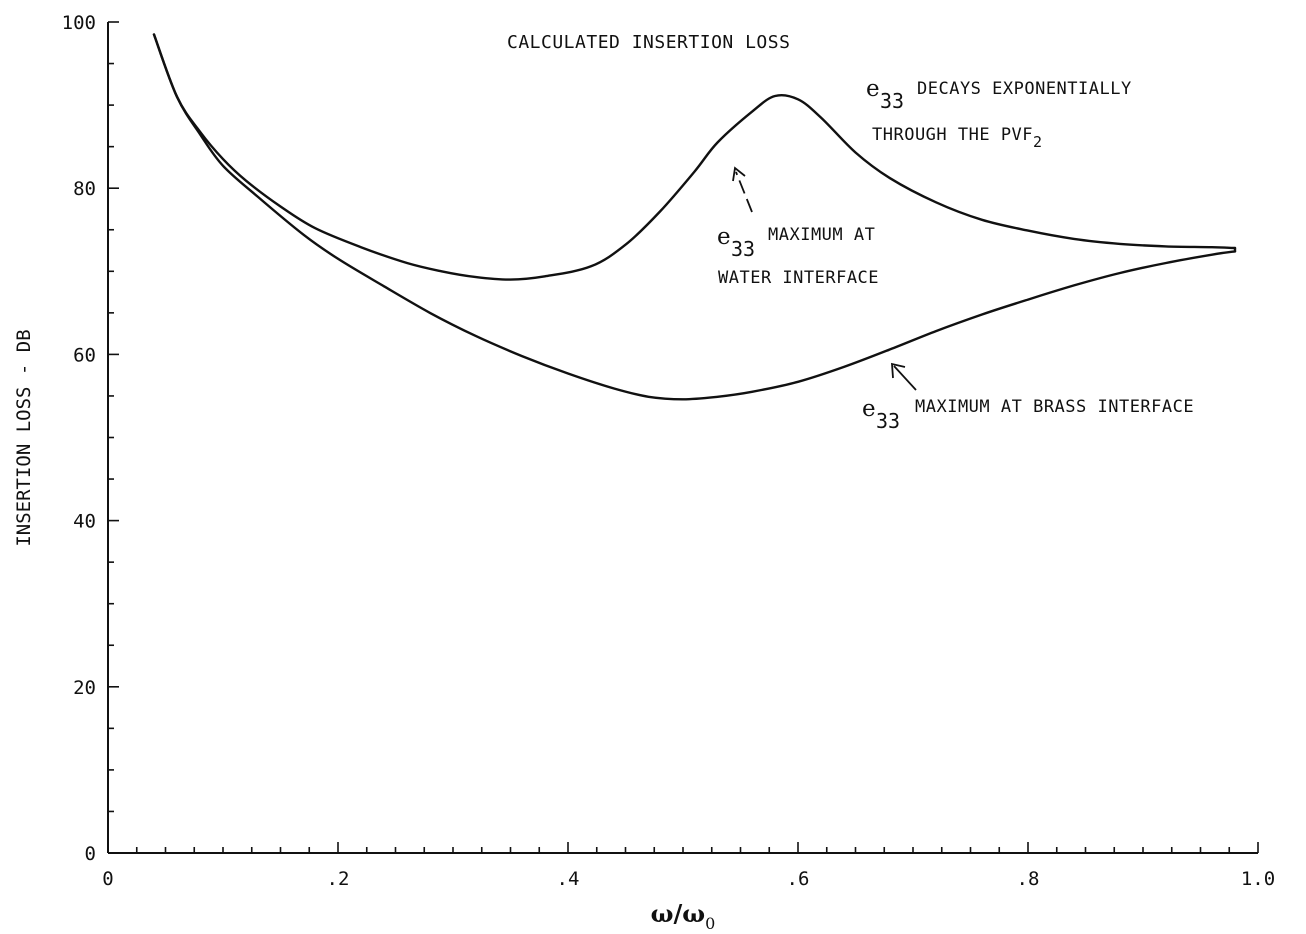 Image resolution: width=1306 pixels, height=934 pixels. I want to click on annotation-decays-line2: THROUGH THE PVF2, so click(957, 138).